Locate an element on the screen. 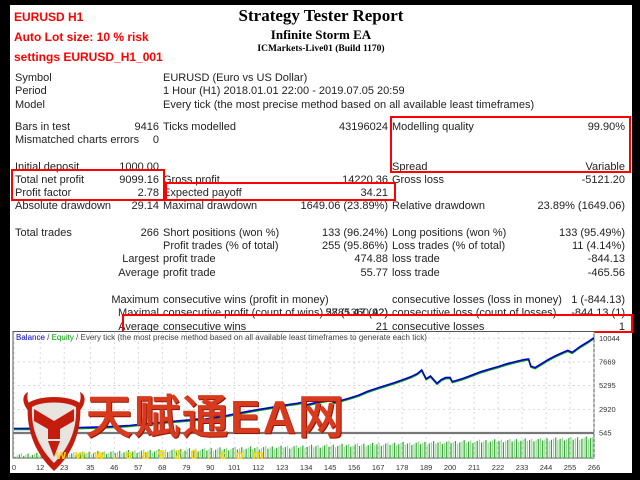 The height and width of the screenshot is (480, 640). cell-label: consecutive profit (count of wins) is located at coordinates (243, 313).